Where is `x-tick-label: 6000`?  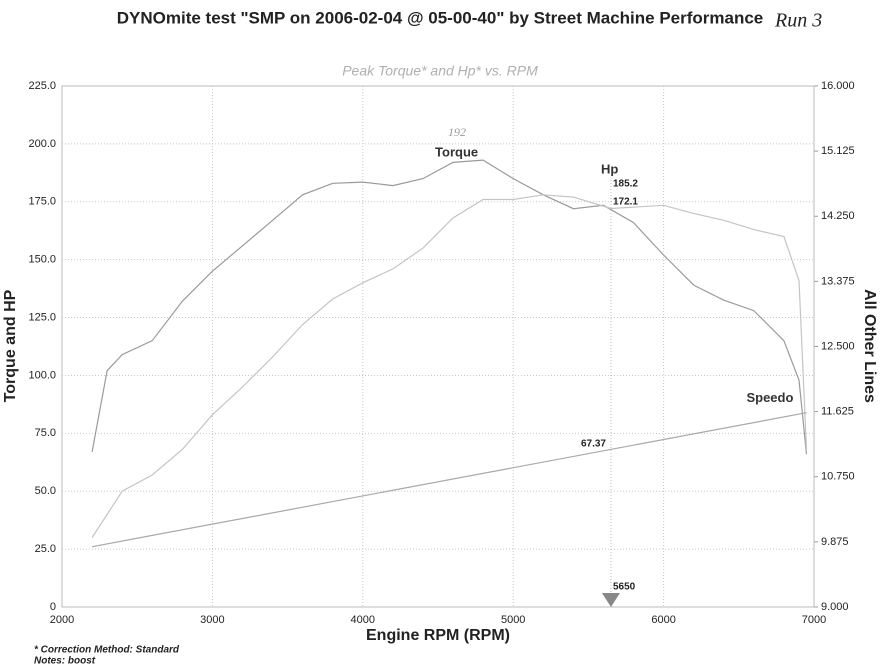
x-tick-label: 6000 is located at coordinates (663, 620).